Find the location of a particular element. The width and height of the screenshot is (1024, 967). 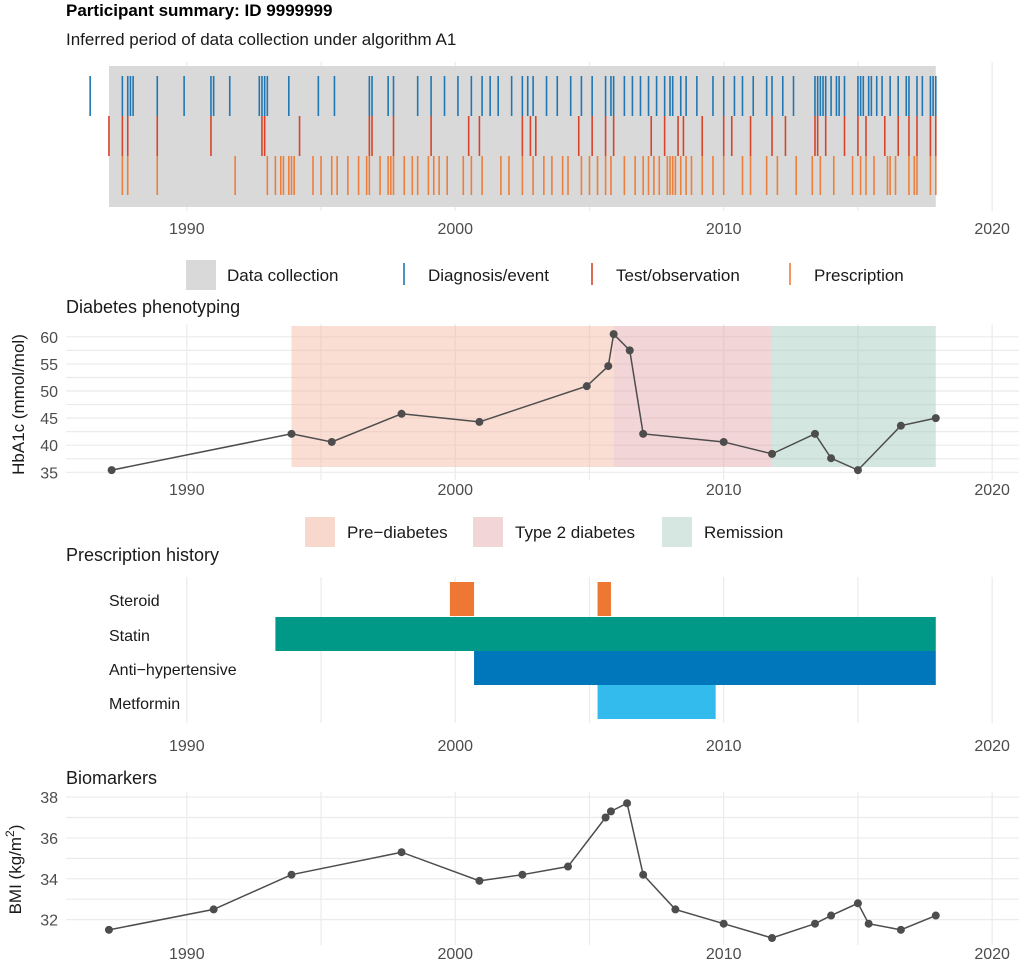

legend-label: Pre−diabetes is located at coordinates (397, 532).